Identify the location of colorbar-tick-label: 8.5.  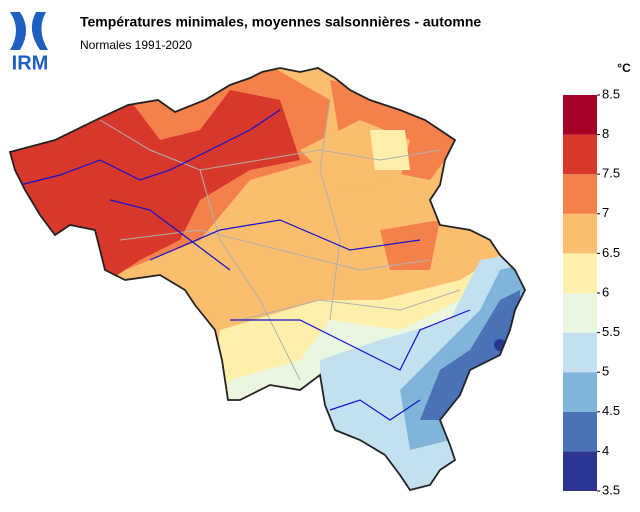
(611, 93).